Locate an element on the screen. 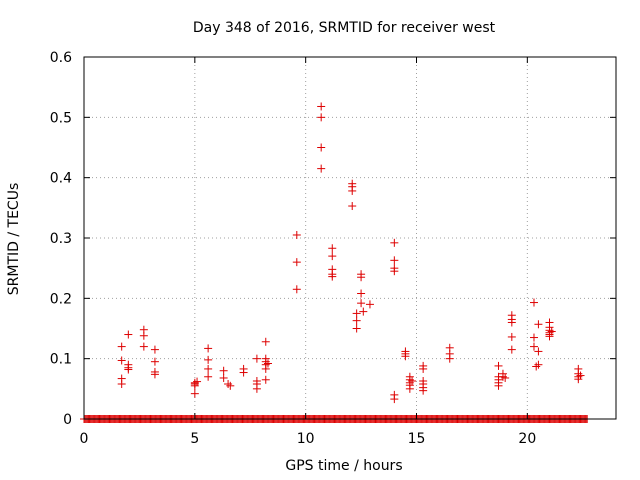 This screenshot has width=640, height=480. y-tick-label: 0.2 is located at coordinates (61, 299).